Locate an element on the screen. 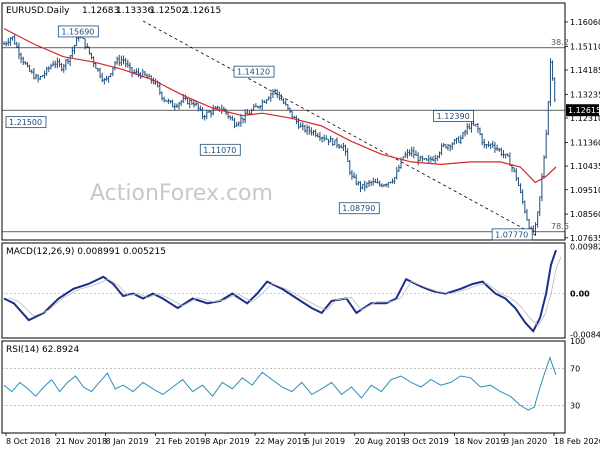 The height and width of the screenshot is (450, 600). macd-tick-label: 0.009822 is located at coordinates (585, 246).